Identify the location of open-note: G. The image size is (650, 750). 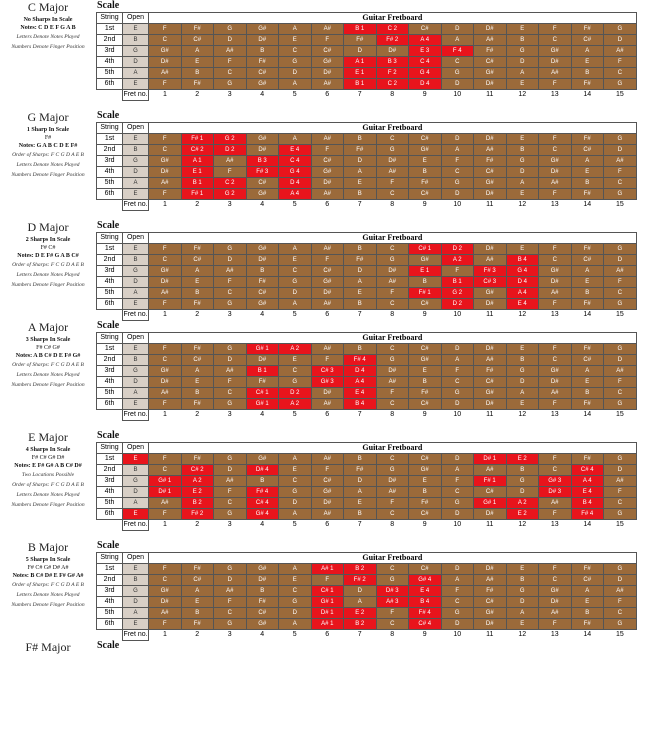
(135, 481).